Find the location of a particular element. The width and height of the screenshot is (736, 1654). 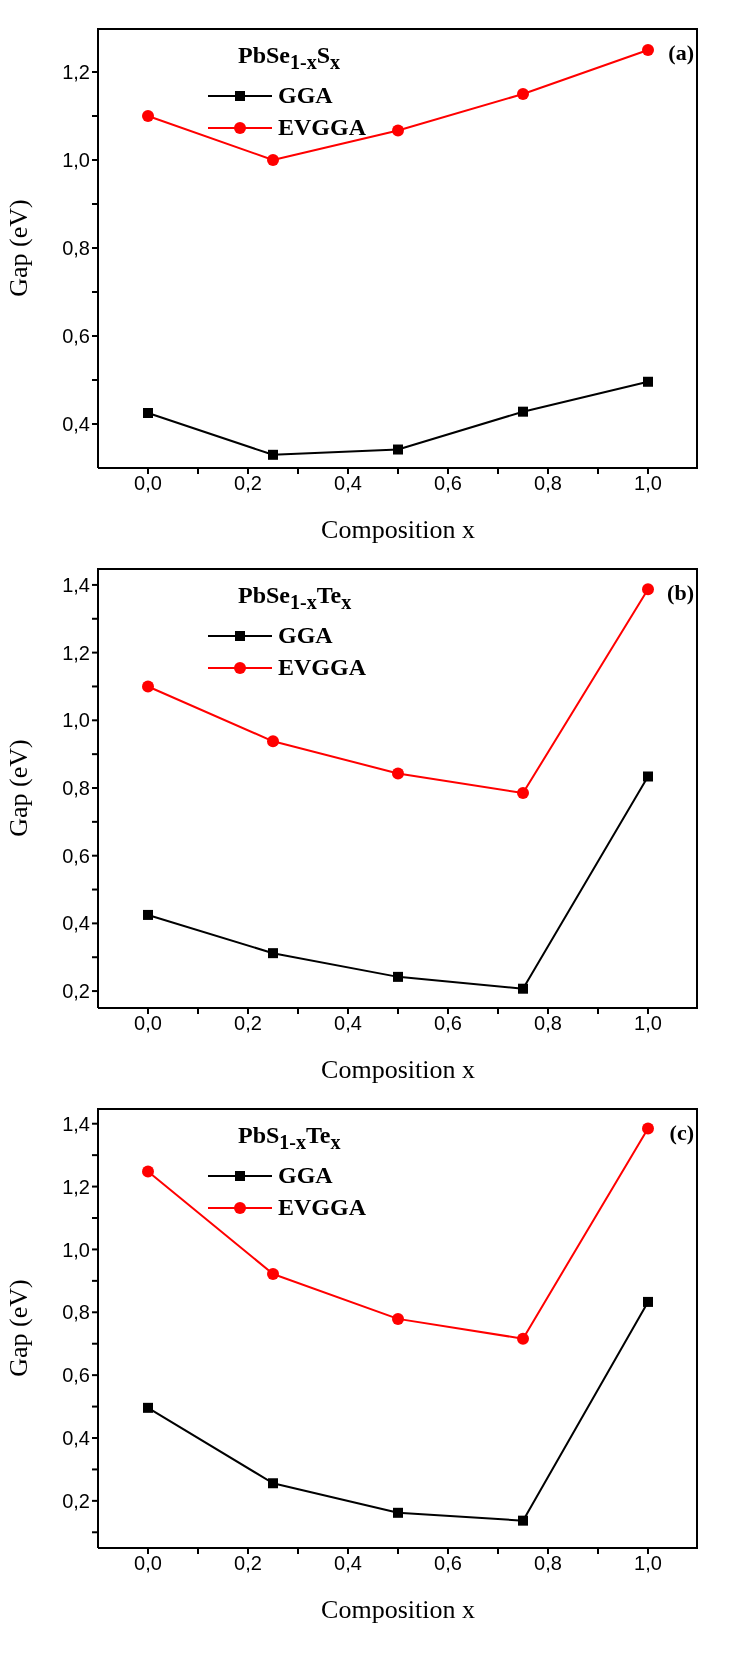

legend-title: PbSe$_{1-x}$S$_{x}$ is located at coordinates (290, 58).